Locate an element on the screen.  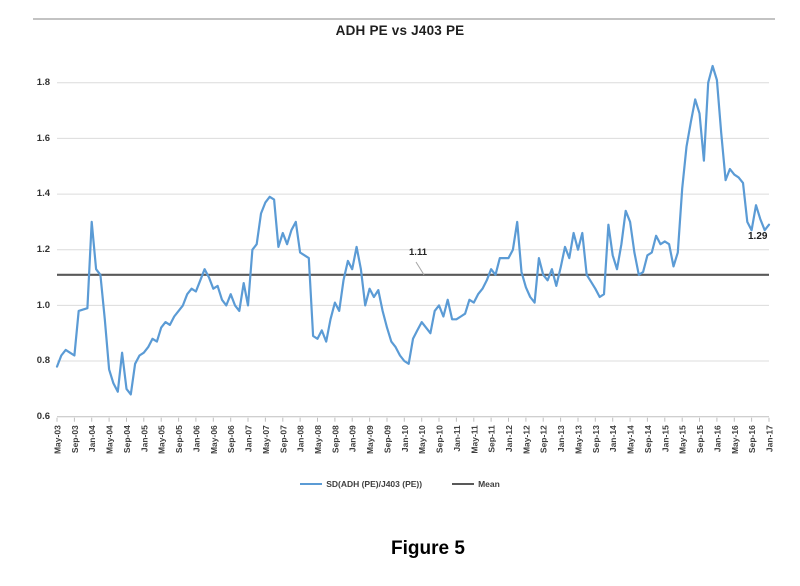
chart-title: ADH PE vs J403 PE is located at coordinates (400, 30).